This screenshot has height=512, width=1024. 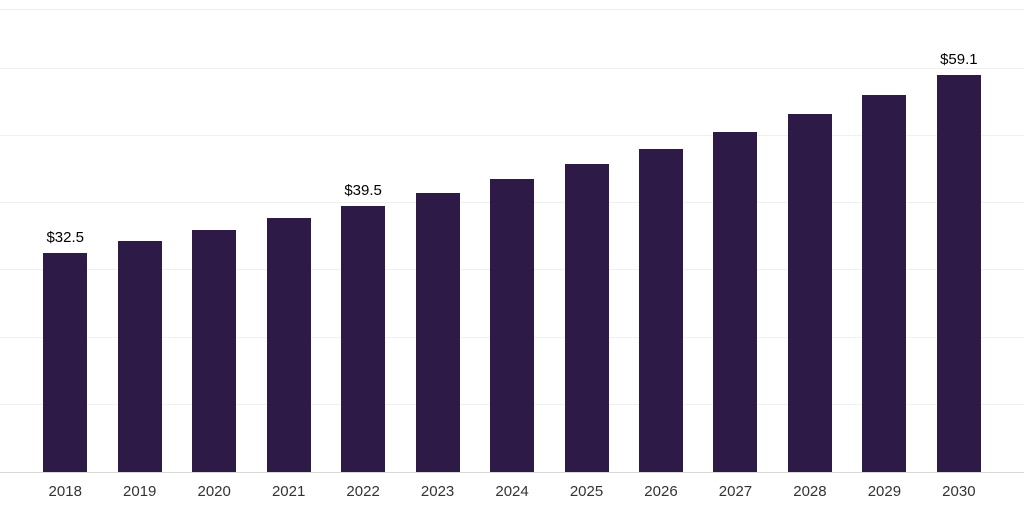 I want to click on bar: $32.5, so click(x=65, y=350).